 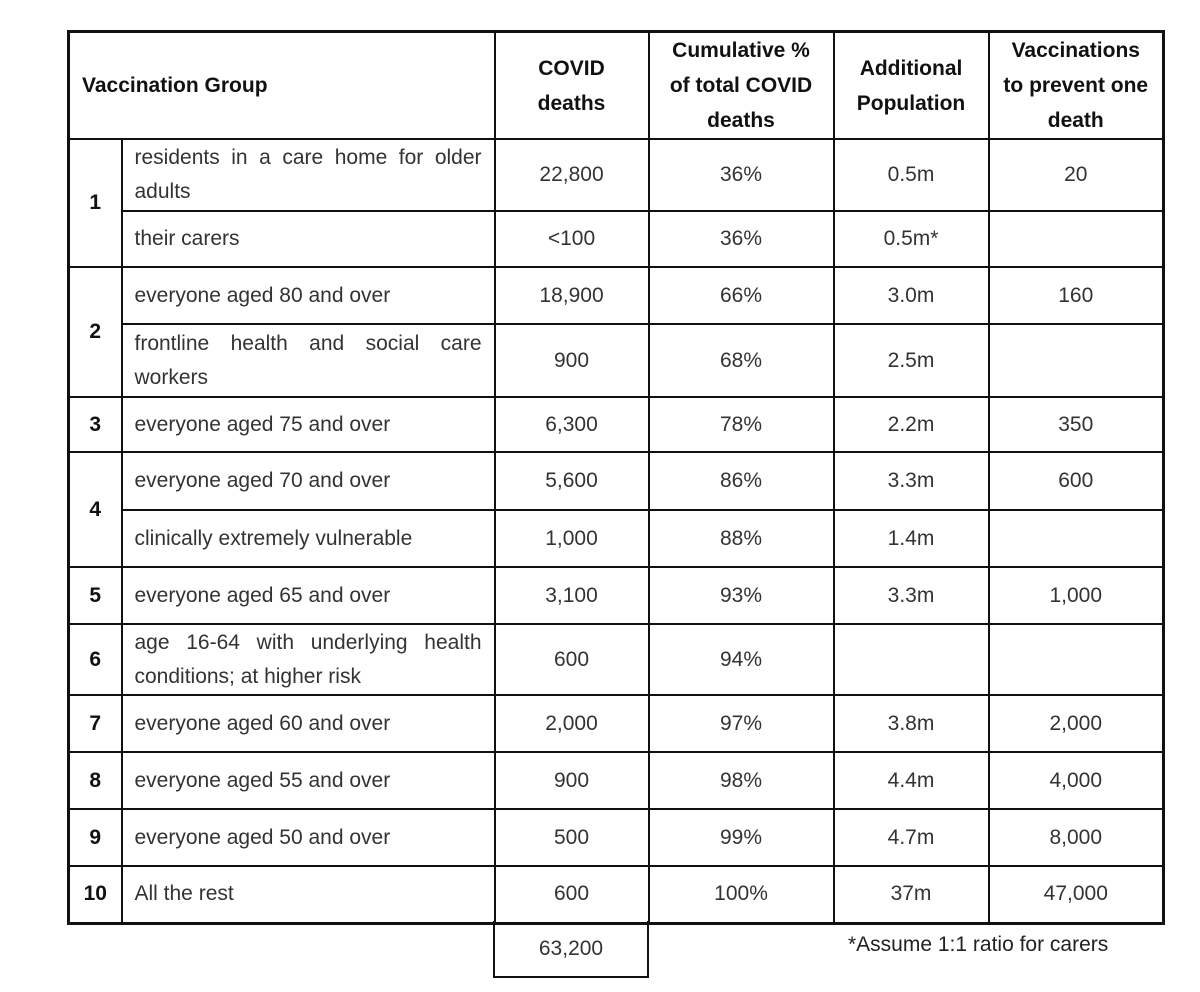 I want to click on additional-population: 2.2m, so click(x=911, y=424).